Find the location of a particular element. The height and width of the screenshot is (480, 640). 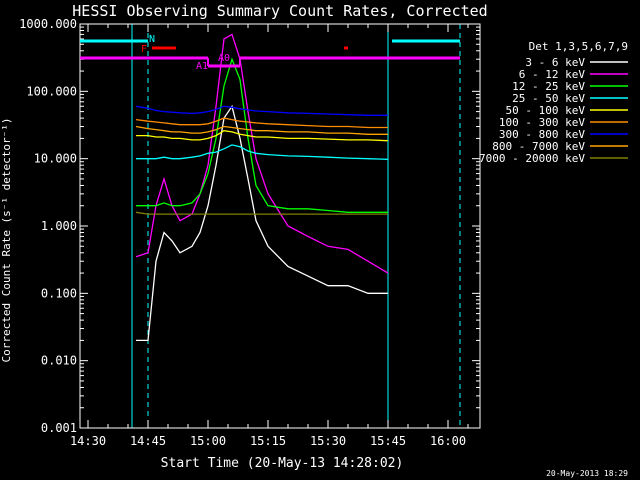

legend-label: 12 - 25 keV is located at coordinates (548, 86).